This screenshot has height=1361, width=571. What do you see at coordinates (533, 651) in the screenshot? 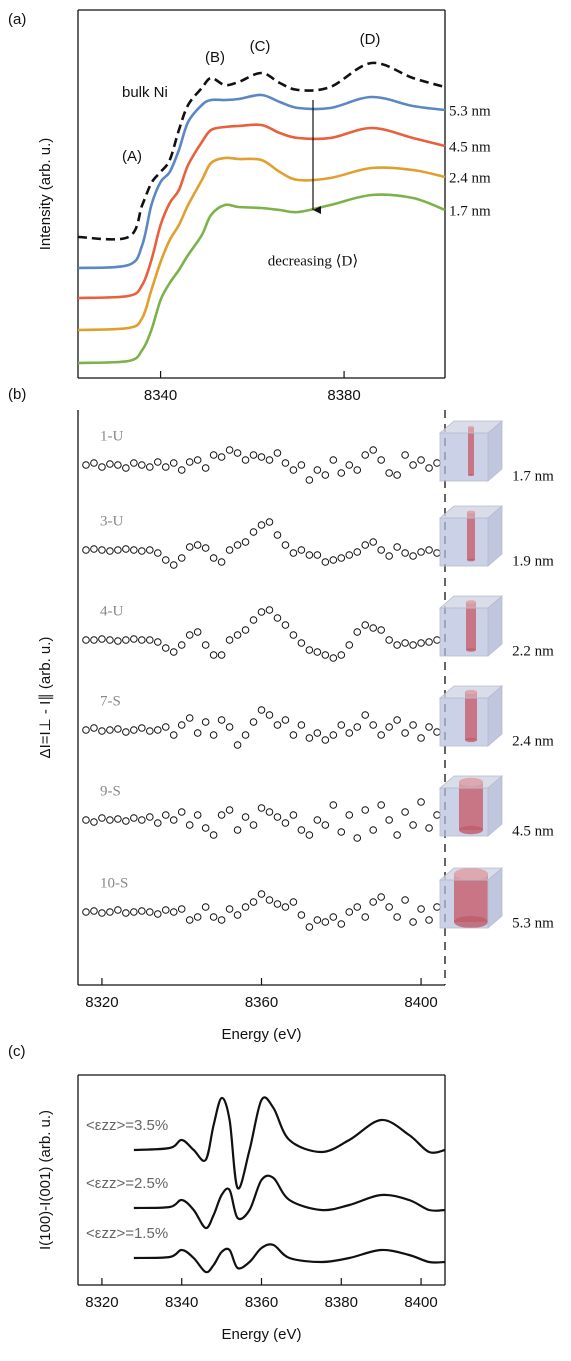
I see `size-label: 2.2 nm` at bounding box center [533, 651].